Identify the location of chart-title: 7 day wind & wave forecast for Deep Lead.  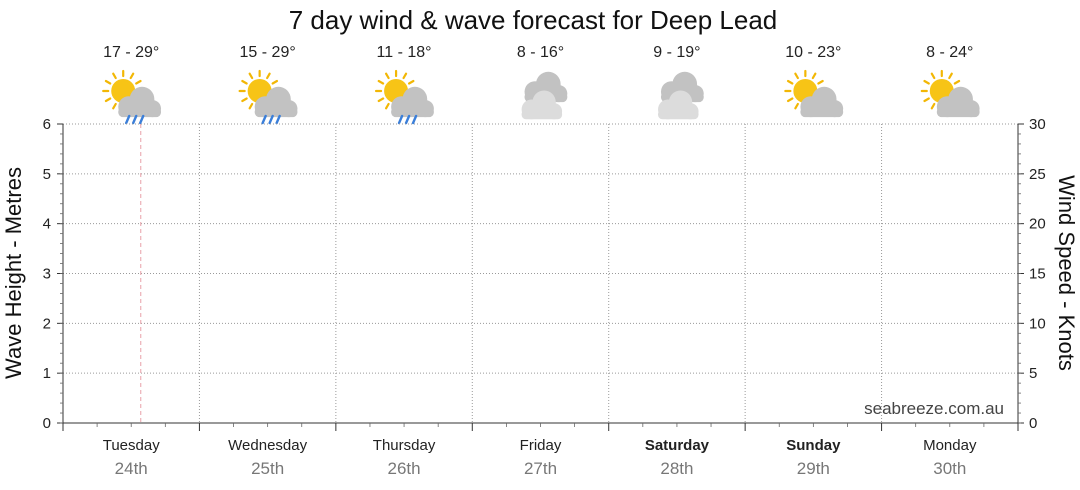
(533, 20).